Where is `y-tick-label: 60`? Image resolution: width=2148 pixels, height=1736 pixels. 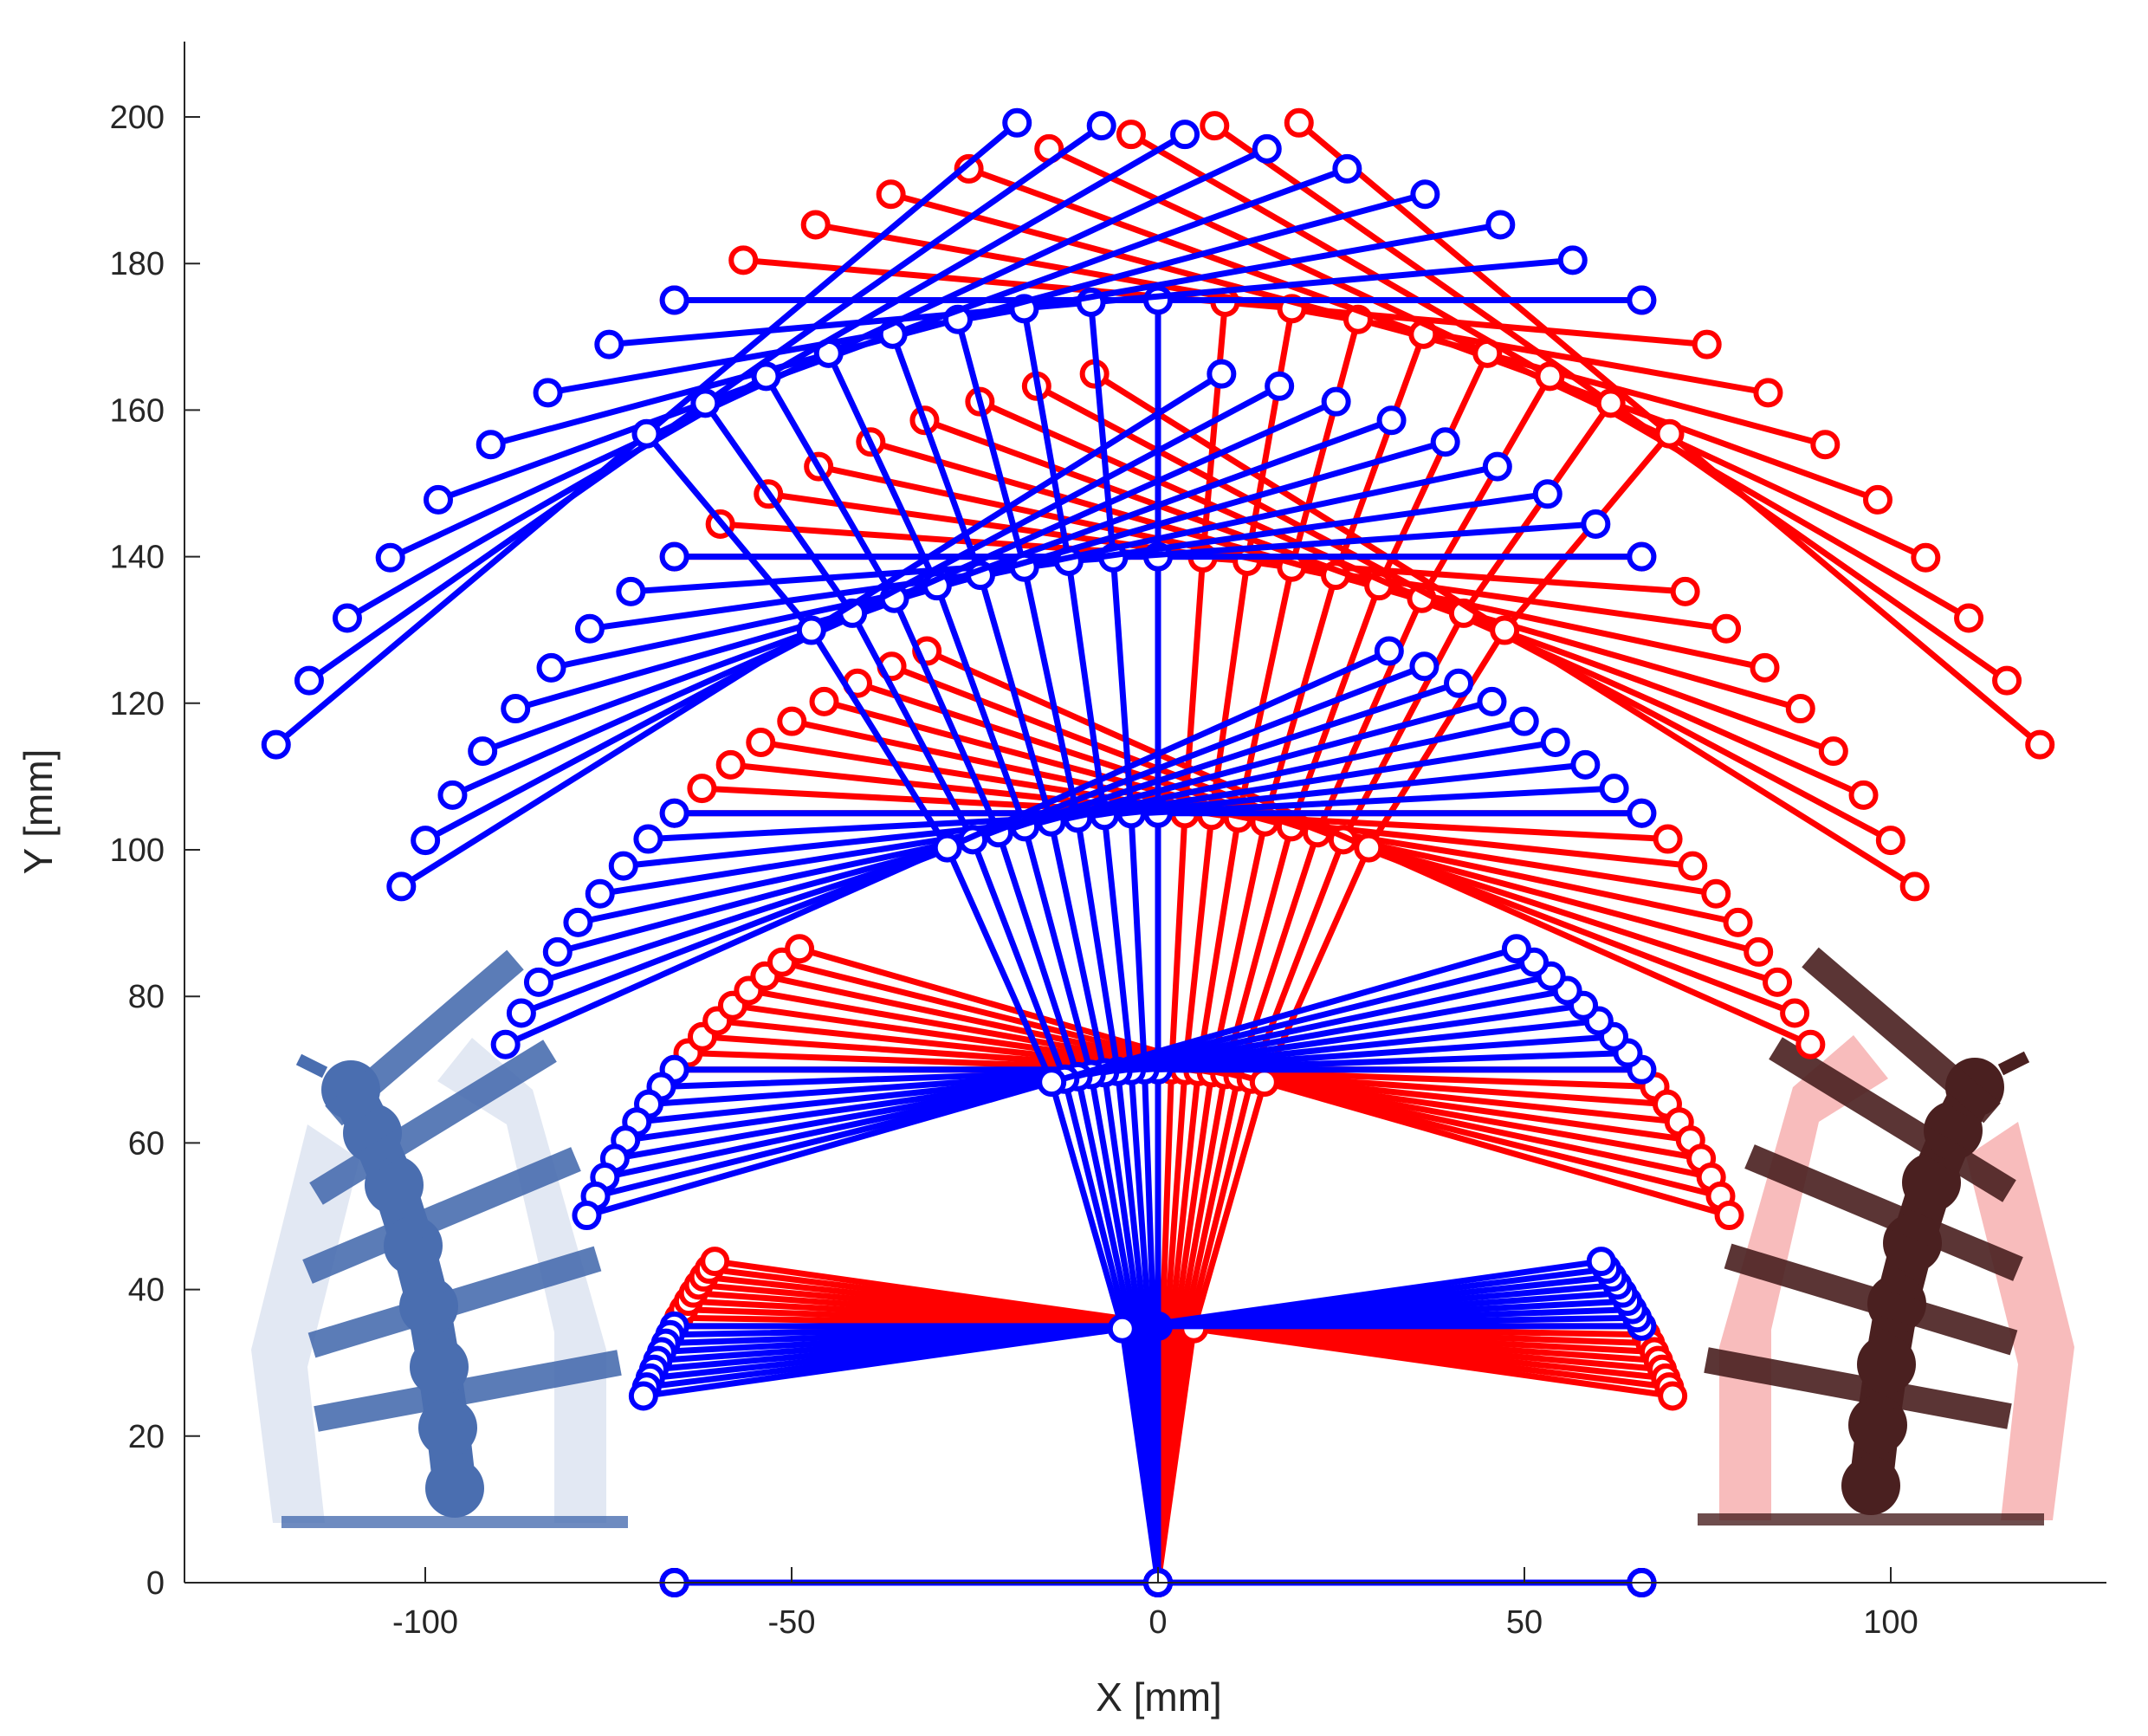 y-tick-label: 60 is located at coordinates (146, 1144).